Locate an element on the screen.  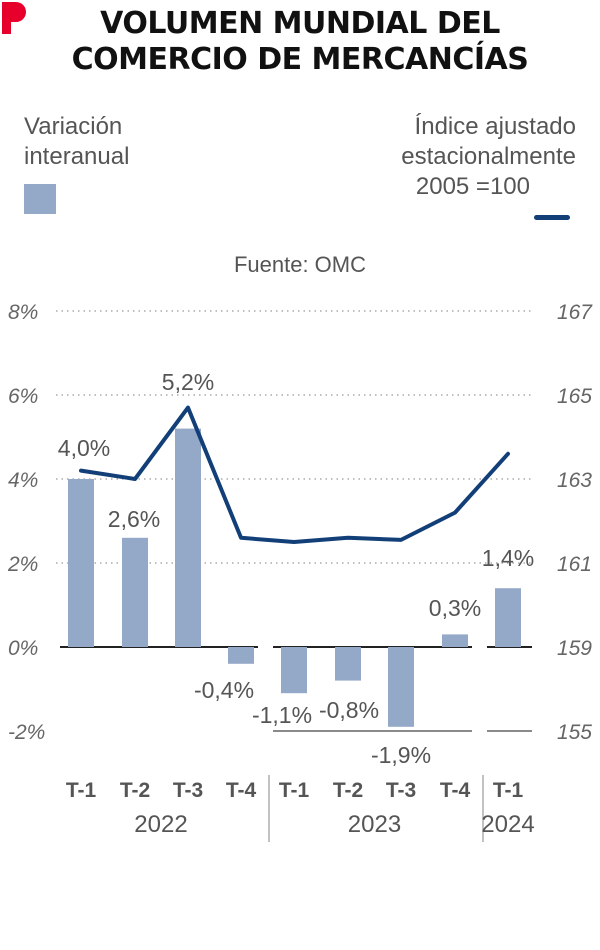
legend-line-line-2: estacionalmente is located at coordinates (488, 156).